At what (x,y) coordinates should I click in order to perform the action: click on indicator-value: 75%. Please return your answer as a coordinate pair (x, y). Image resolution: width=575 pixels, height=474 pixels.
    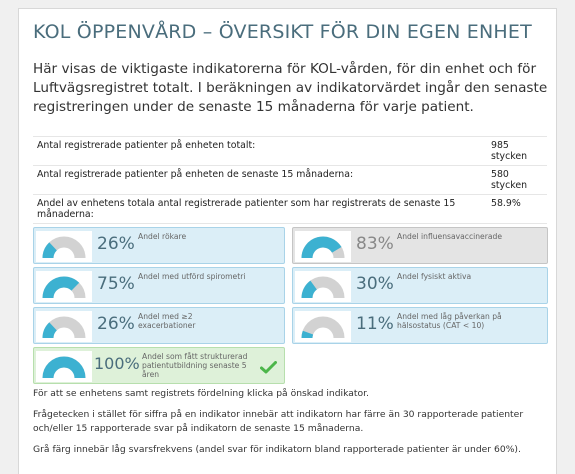
    Looking at the image, I should click on (116, 284).